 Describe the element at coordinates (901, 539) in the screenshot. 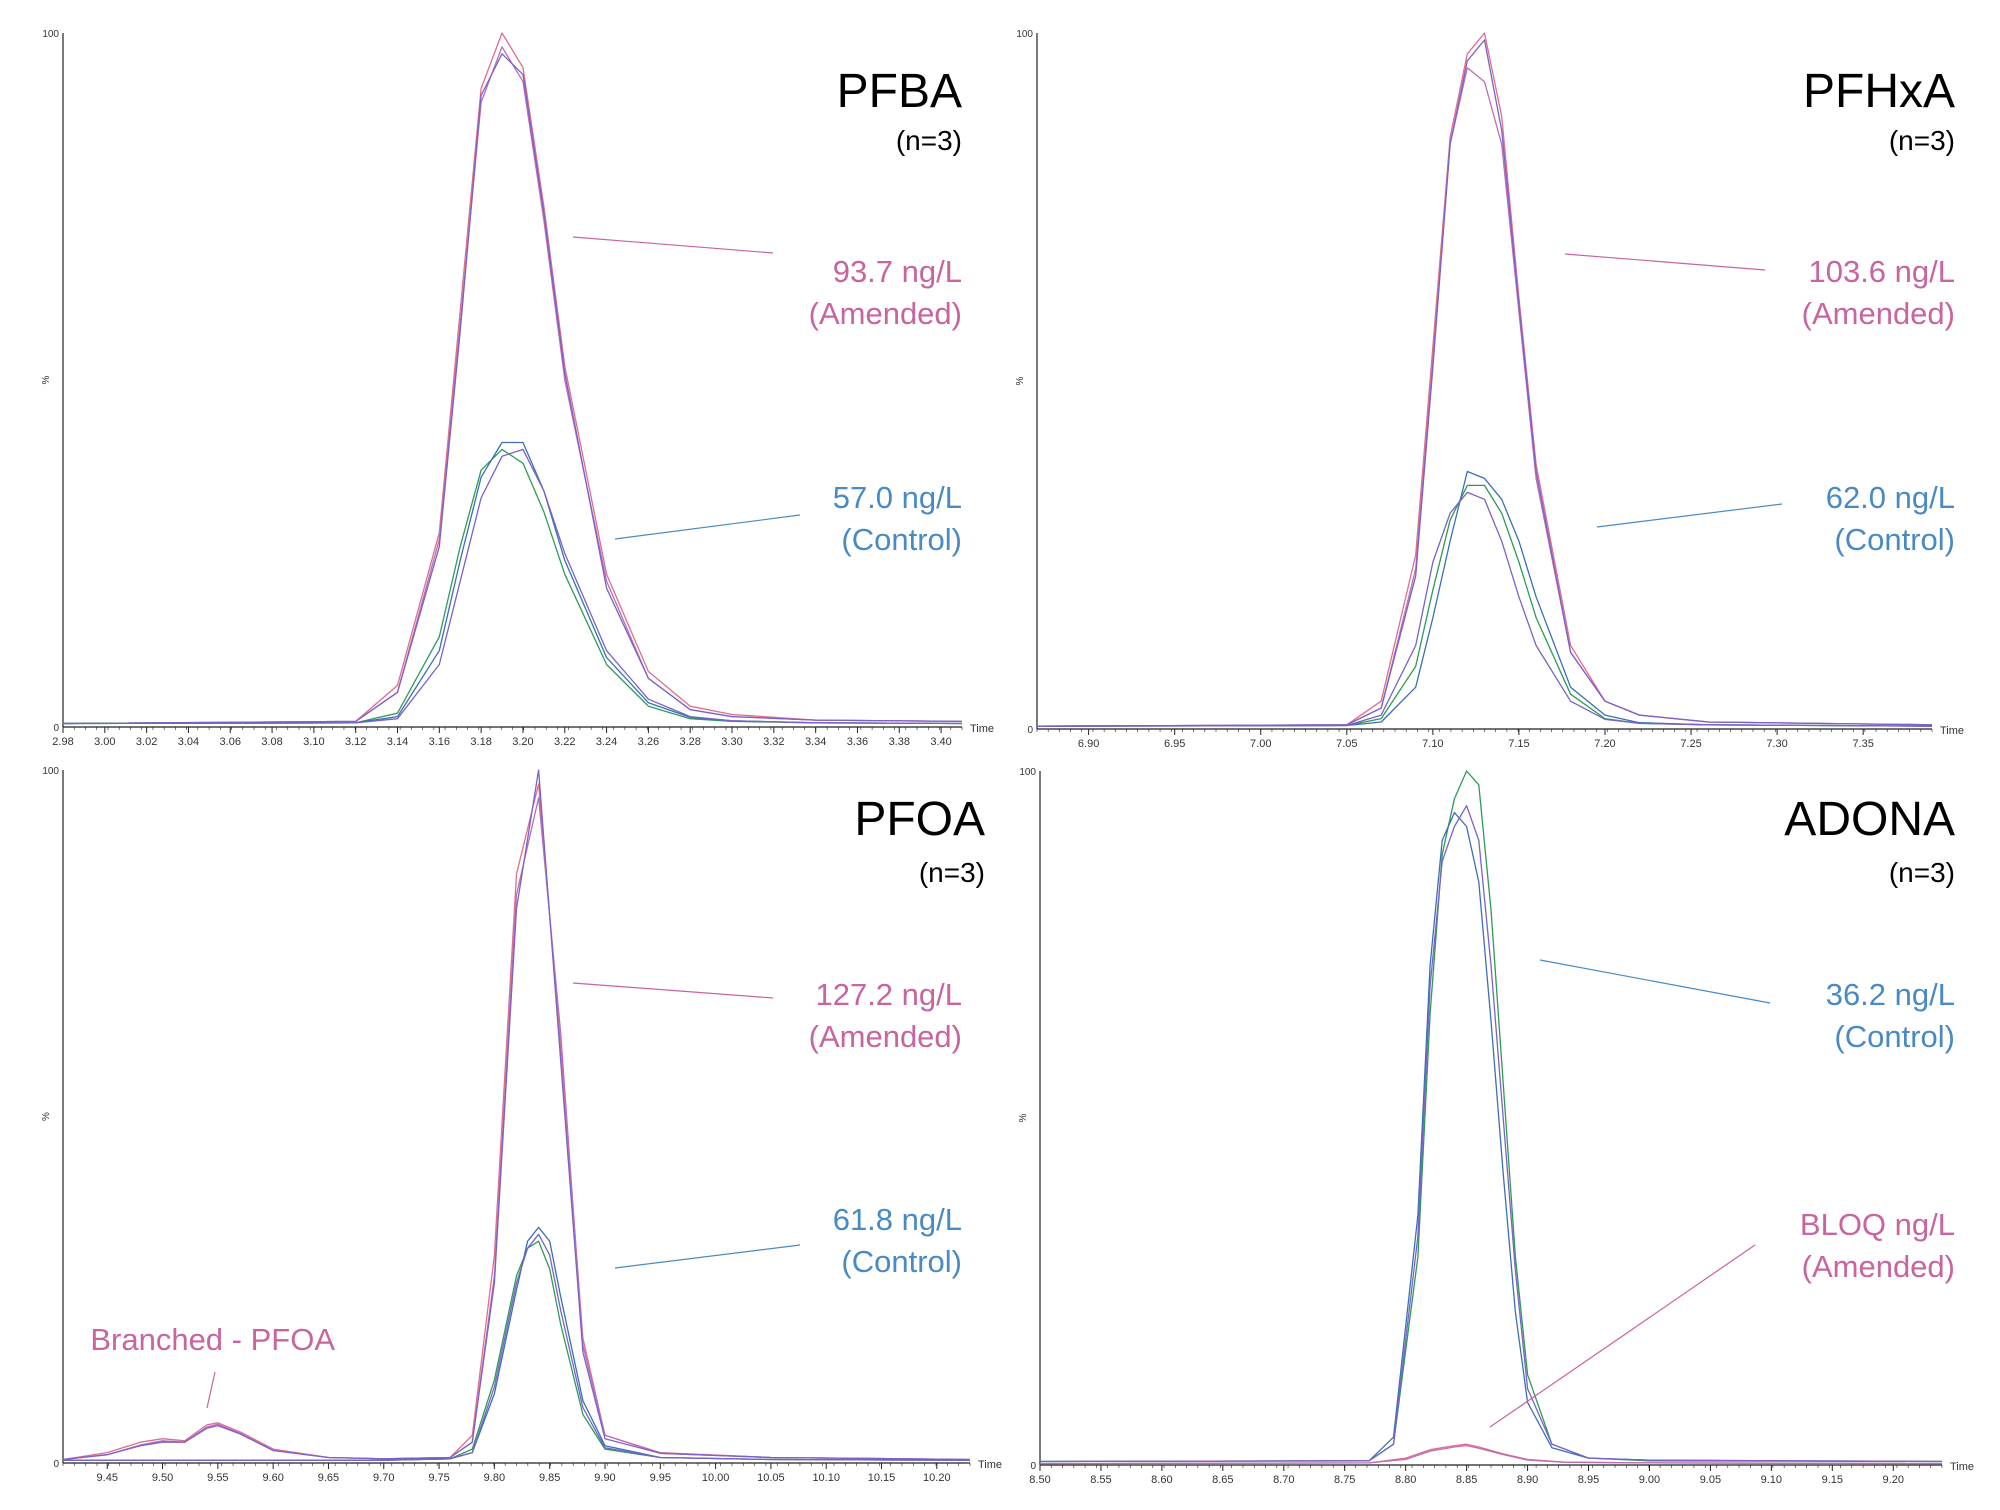

I see `pfba-annotation-line: (Control)` at that location.